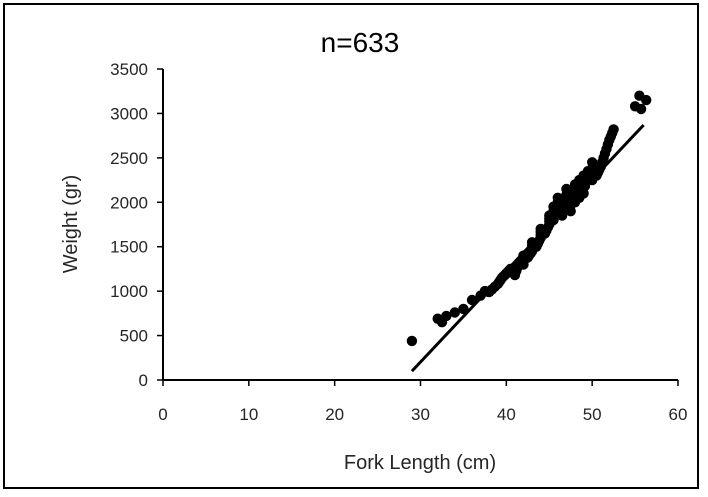 Image resolution: width=708 pixels, height=497 pixels. What do you see at coordinates (592, 414) in the screenshot?
I see `x-tick-label: 50` at bounding box center [592, 414].